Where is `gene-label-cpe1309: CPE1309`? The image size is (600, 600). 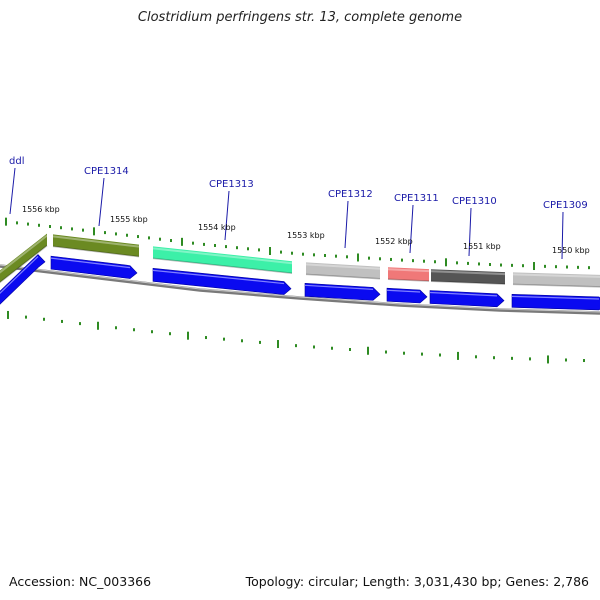
gene-label-cpe1309: CPE1309 is located at coordinates (565, 205).